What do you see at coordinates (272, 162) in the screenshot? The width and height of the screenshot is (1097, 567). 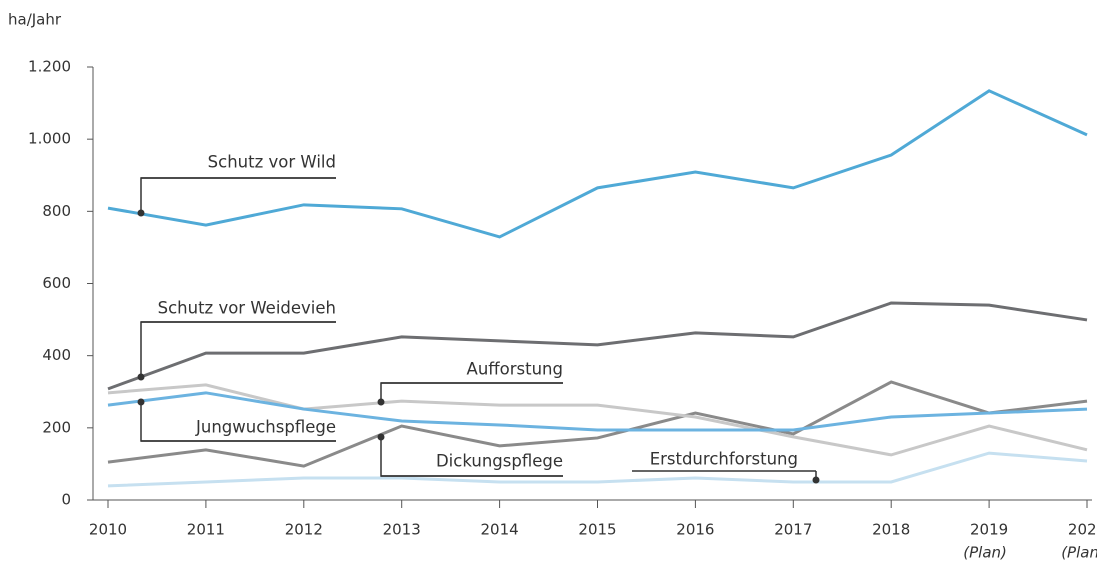 I see `series-label: Schutz vor Wild` at bounding box center [272, 162].